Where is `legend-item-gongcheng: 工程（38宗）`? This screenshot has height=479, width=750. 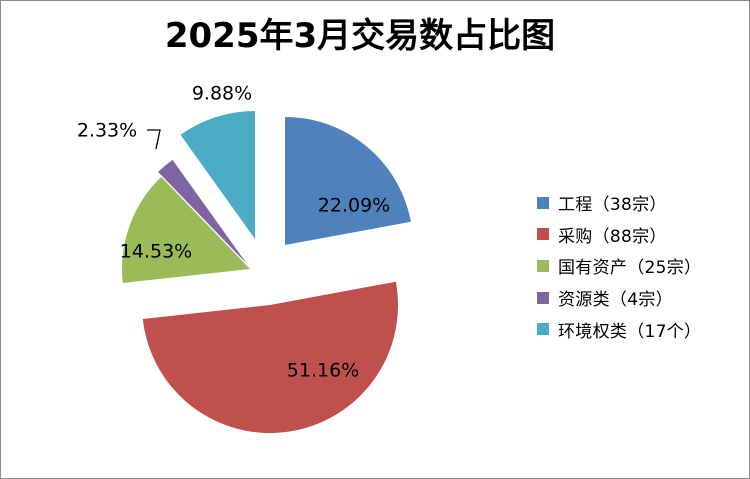 legend-item-gongcheng: 工程（38宗） is located at coordinates (619, 203).